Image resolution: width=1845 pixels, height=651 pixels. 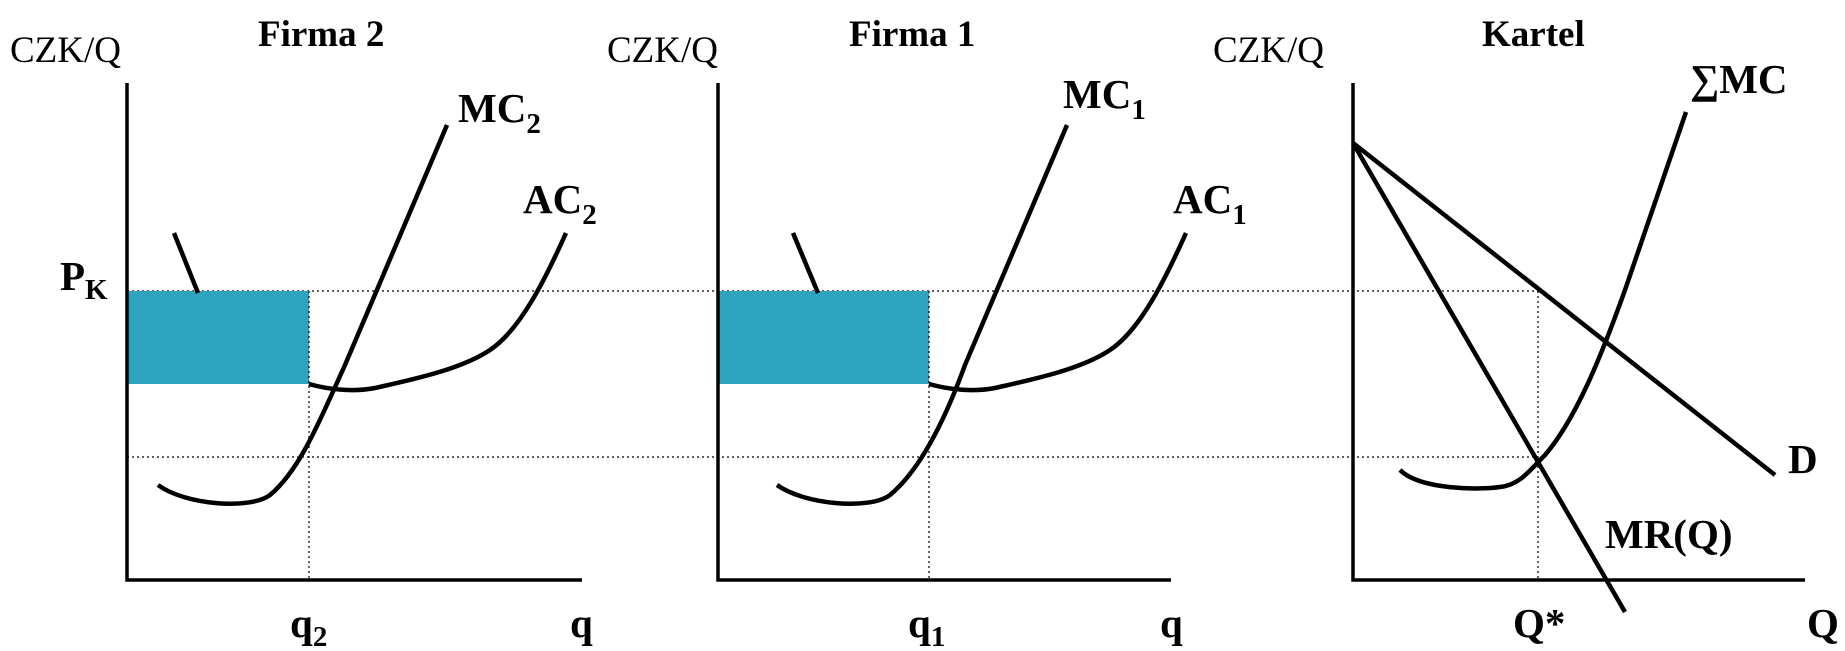 I want to click on x-axis-label-firma-2: q, so click(x=581, y=623).